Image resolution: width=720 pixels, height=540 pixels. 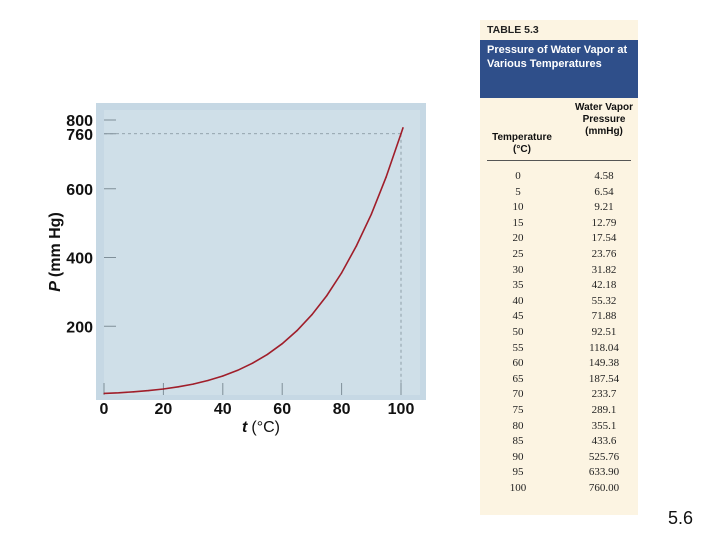 I want to click on x-axis-unit: (°C), so click(x=265, y=427).